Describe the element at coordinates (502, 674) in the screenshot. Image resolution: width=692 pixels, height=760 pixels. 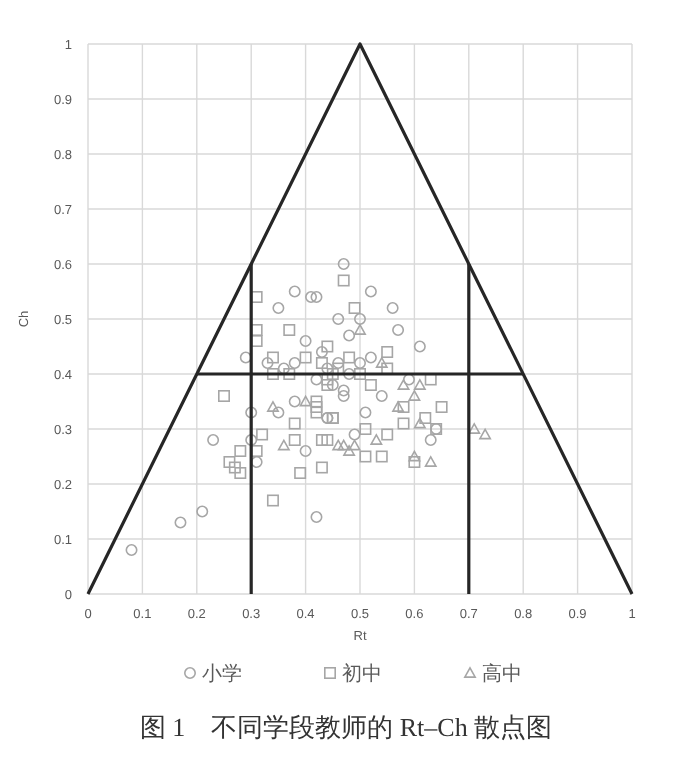
I see `legend-label: 高中` at that location.